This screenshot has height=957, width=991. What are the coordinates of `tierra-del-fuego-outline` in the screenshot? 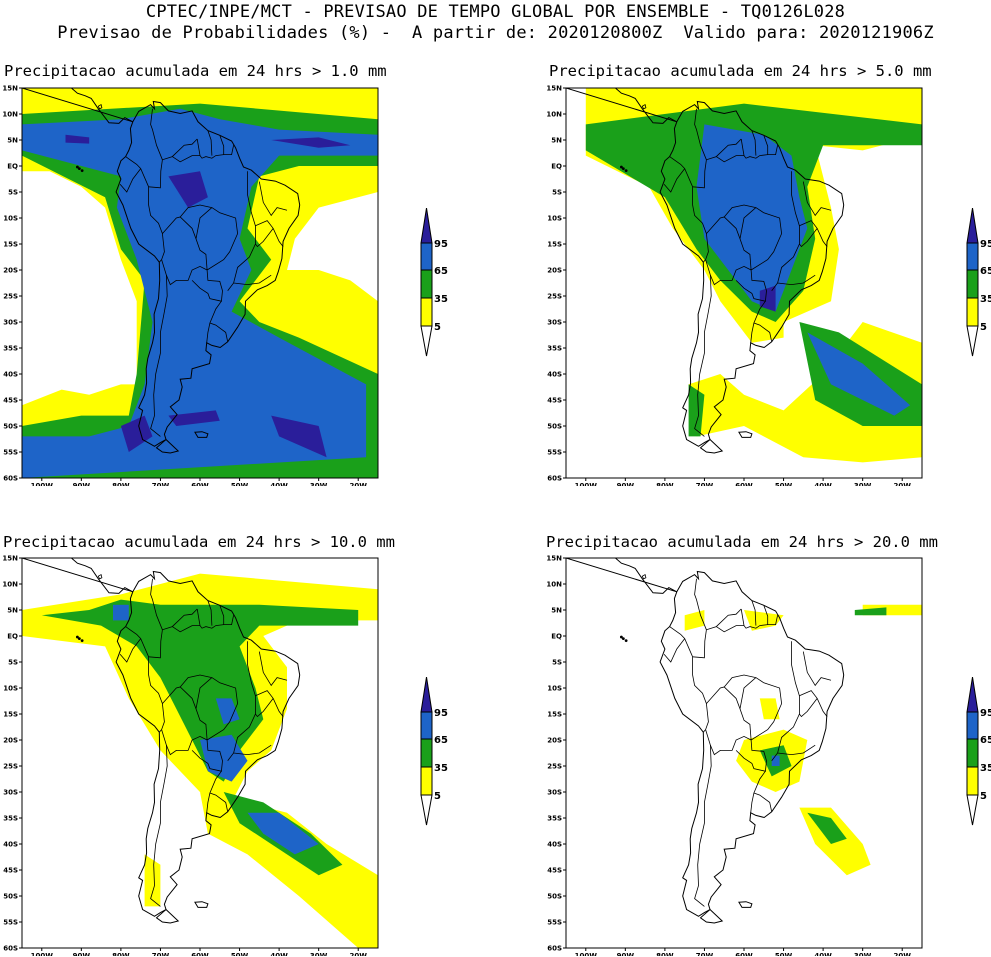 It's located at (711, 916).